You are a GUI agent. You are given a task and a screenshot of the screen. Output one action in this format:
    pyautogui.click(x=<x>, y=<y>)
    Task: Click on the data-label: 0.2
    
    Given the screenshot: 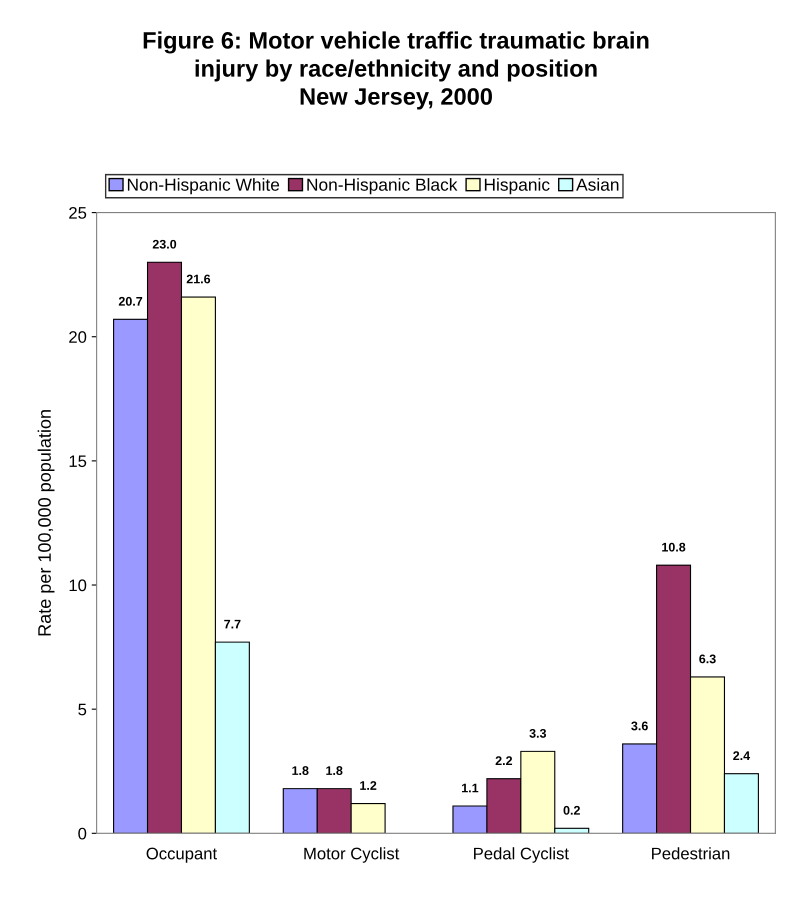 What is the action you would take?
    pyautogui.click(x=572, y=810)
    